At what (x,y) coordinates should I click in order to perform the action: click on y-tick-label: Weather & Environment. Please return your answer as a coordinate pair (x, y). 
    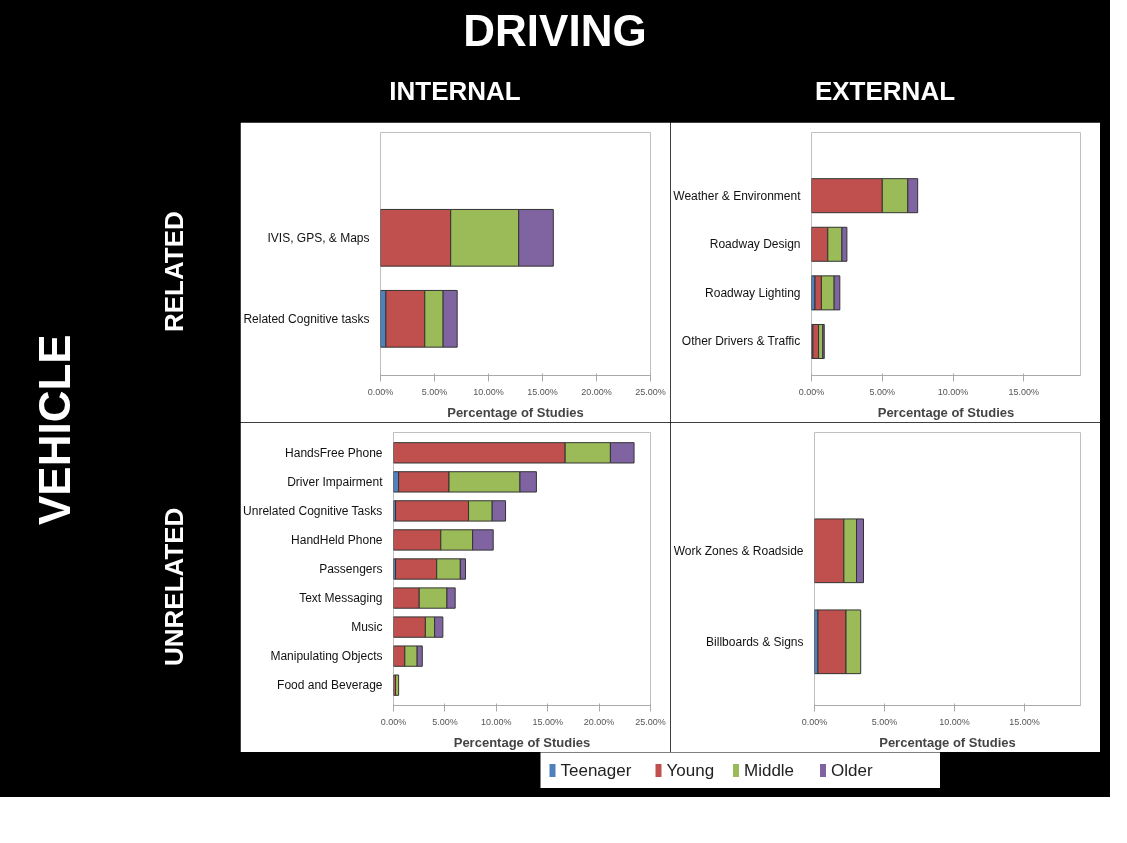
    Looking at the image, I should click on (737, 195).